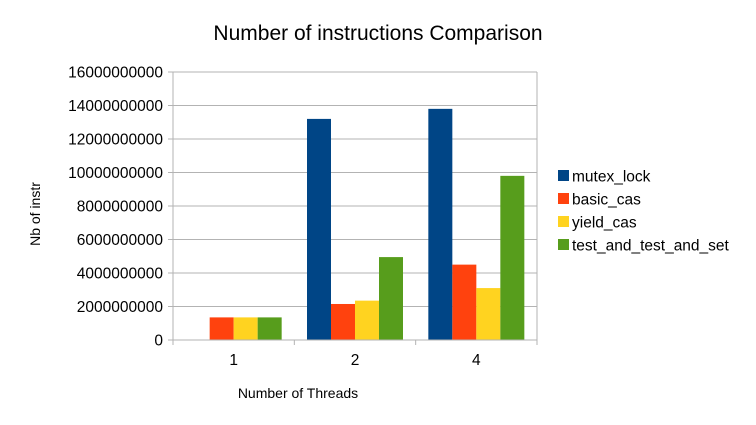 This screenshot has width=756, height=425. Describe the element at coordinates (563, 221) in the screenshot. I see `legend-swatch-yield-cas` at that location.